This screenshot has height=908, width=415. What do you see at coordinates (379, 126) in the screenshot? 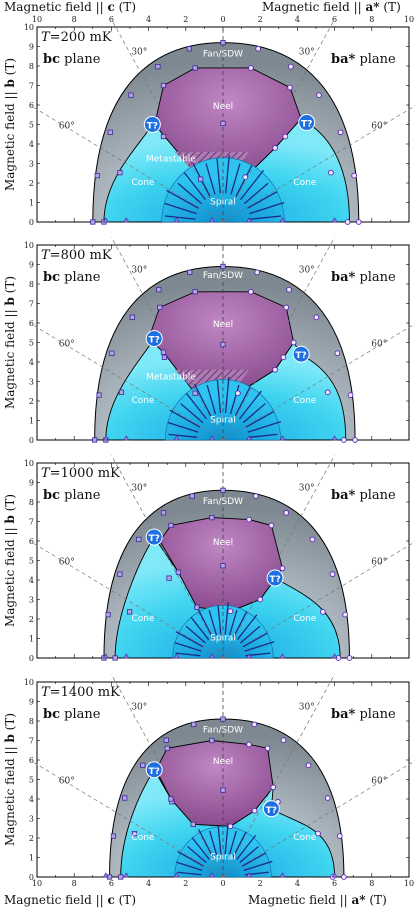
I see `angle-label-60-right: 60°` at bounding box center [379, 126].